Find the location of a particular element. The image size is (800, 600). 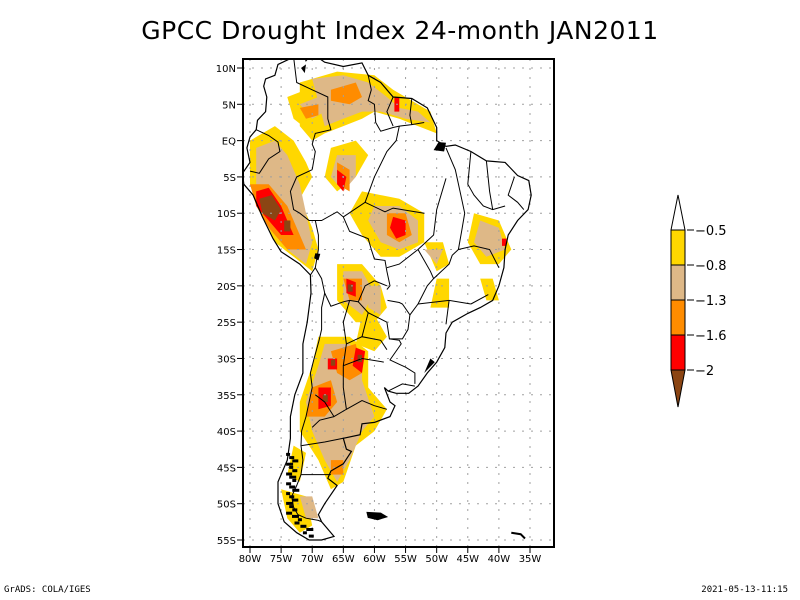

colorbar-label: −1.6 is located at coordinates (711, 336).